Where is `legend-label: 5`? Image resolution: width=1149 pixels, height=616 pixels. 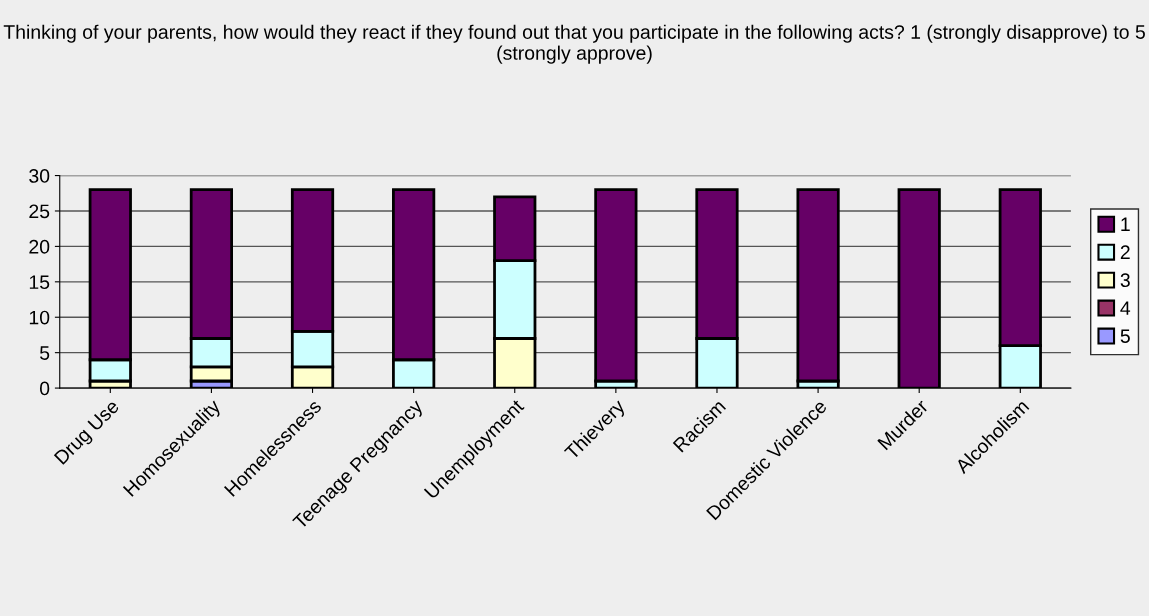 legend-label: 5 is located at coordinates (1125, 336).